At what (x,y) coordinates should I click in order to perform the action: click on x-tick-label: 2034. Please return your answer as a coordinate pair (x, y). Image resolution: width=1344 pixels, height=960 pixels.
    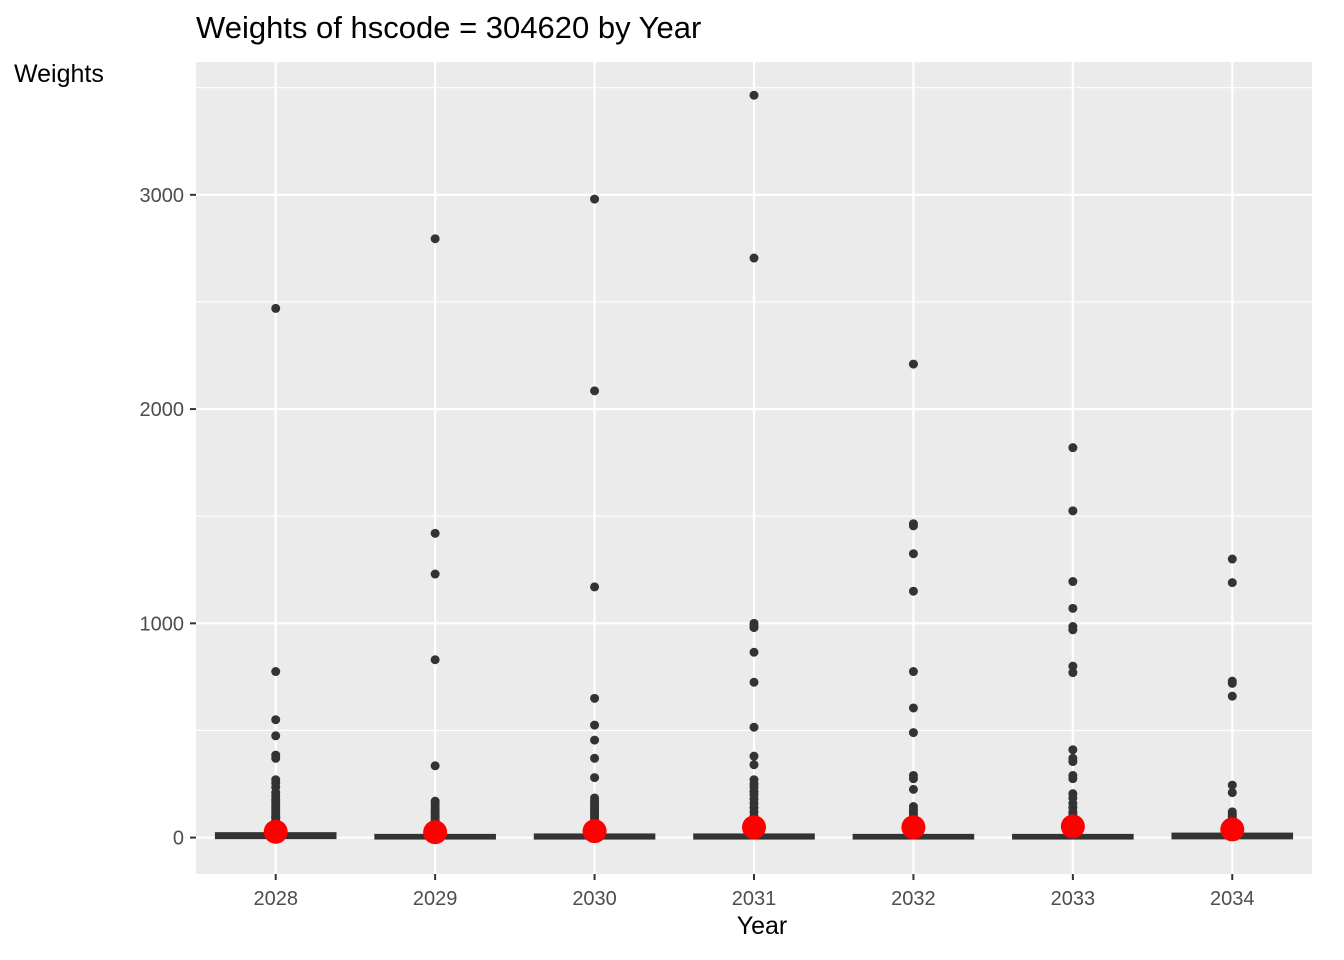
    Looking at the image, I should click on (1232, 899).